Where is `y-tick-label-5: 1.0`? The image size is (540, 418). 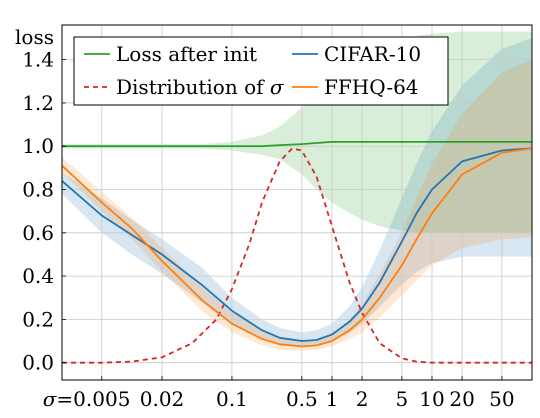
y-tick-label-5: 1.0 is located at coordinates (38, 146).